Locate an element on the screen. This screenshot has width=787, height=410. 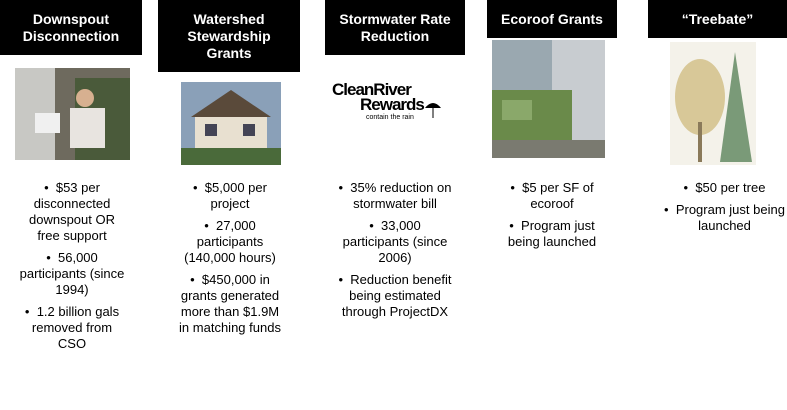
column-title: Stormwater Rate Reduction is located at coordinates (395, 27).